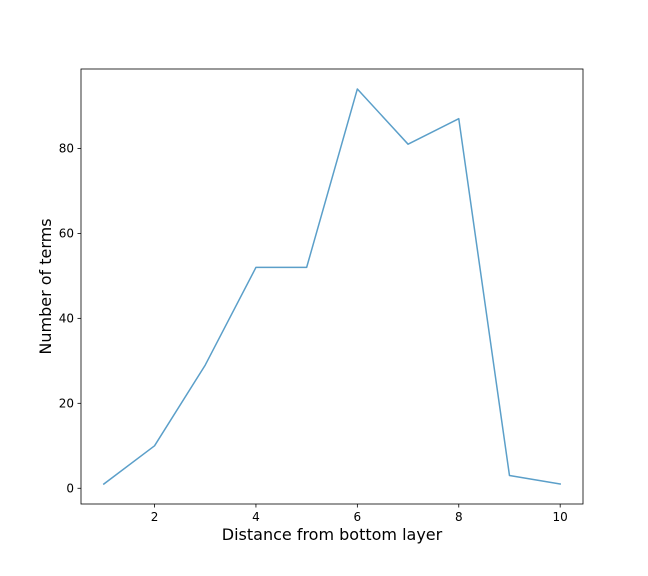 The width and height of the screenshot is (648, 576). I want to click on x-tick-label: 6, so click(358, 517).